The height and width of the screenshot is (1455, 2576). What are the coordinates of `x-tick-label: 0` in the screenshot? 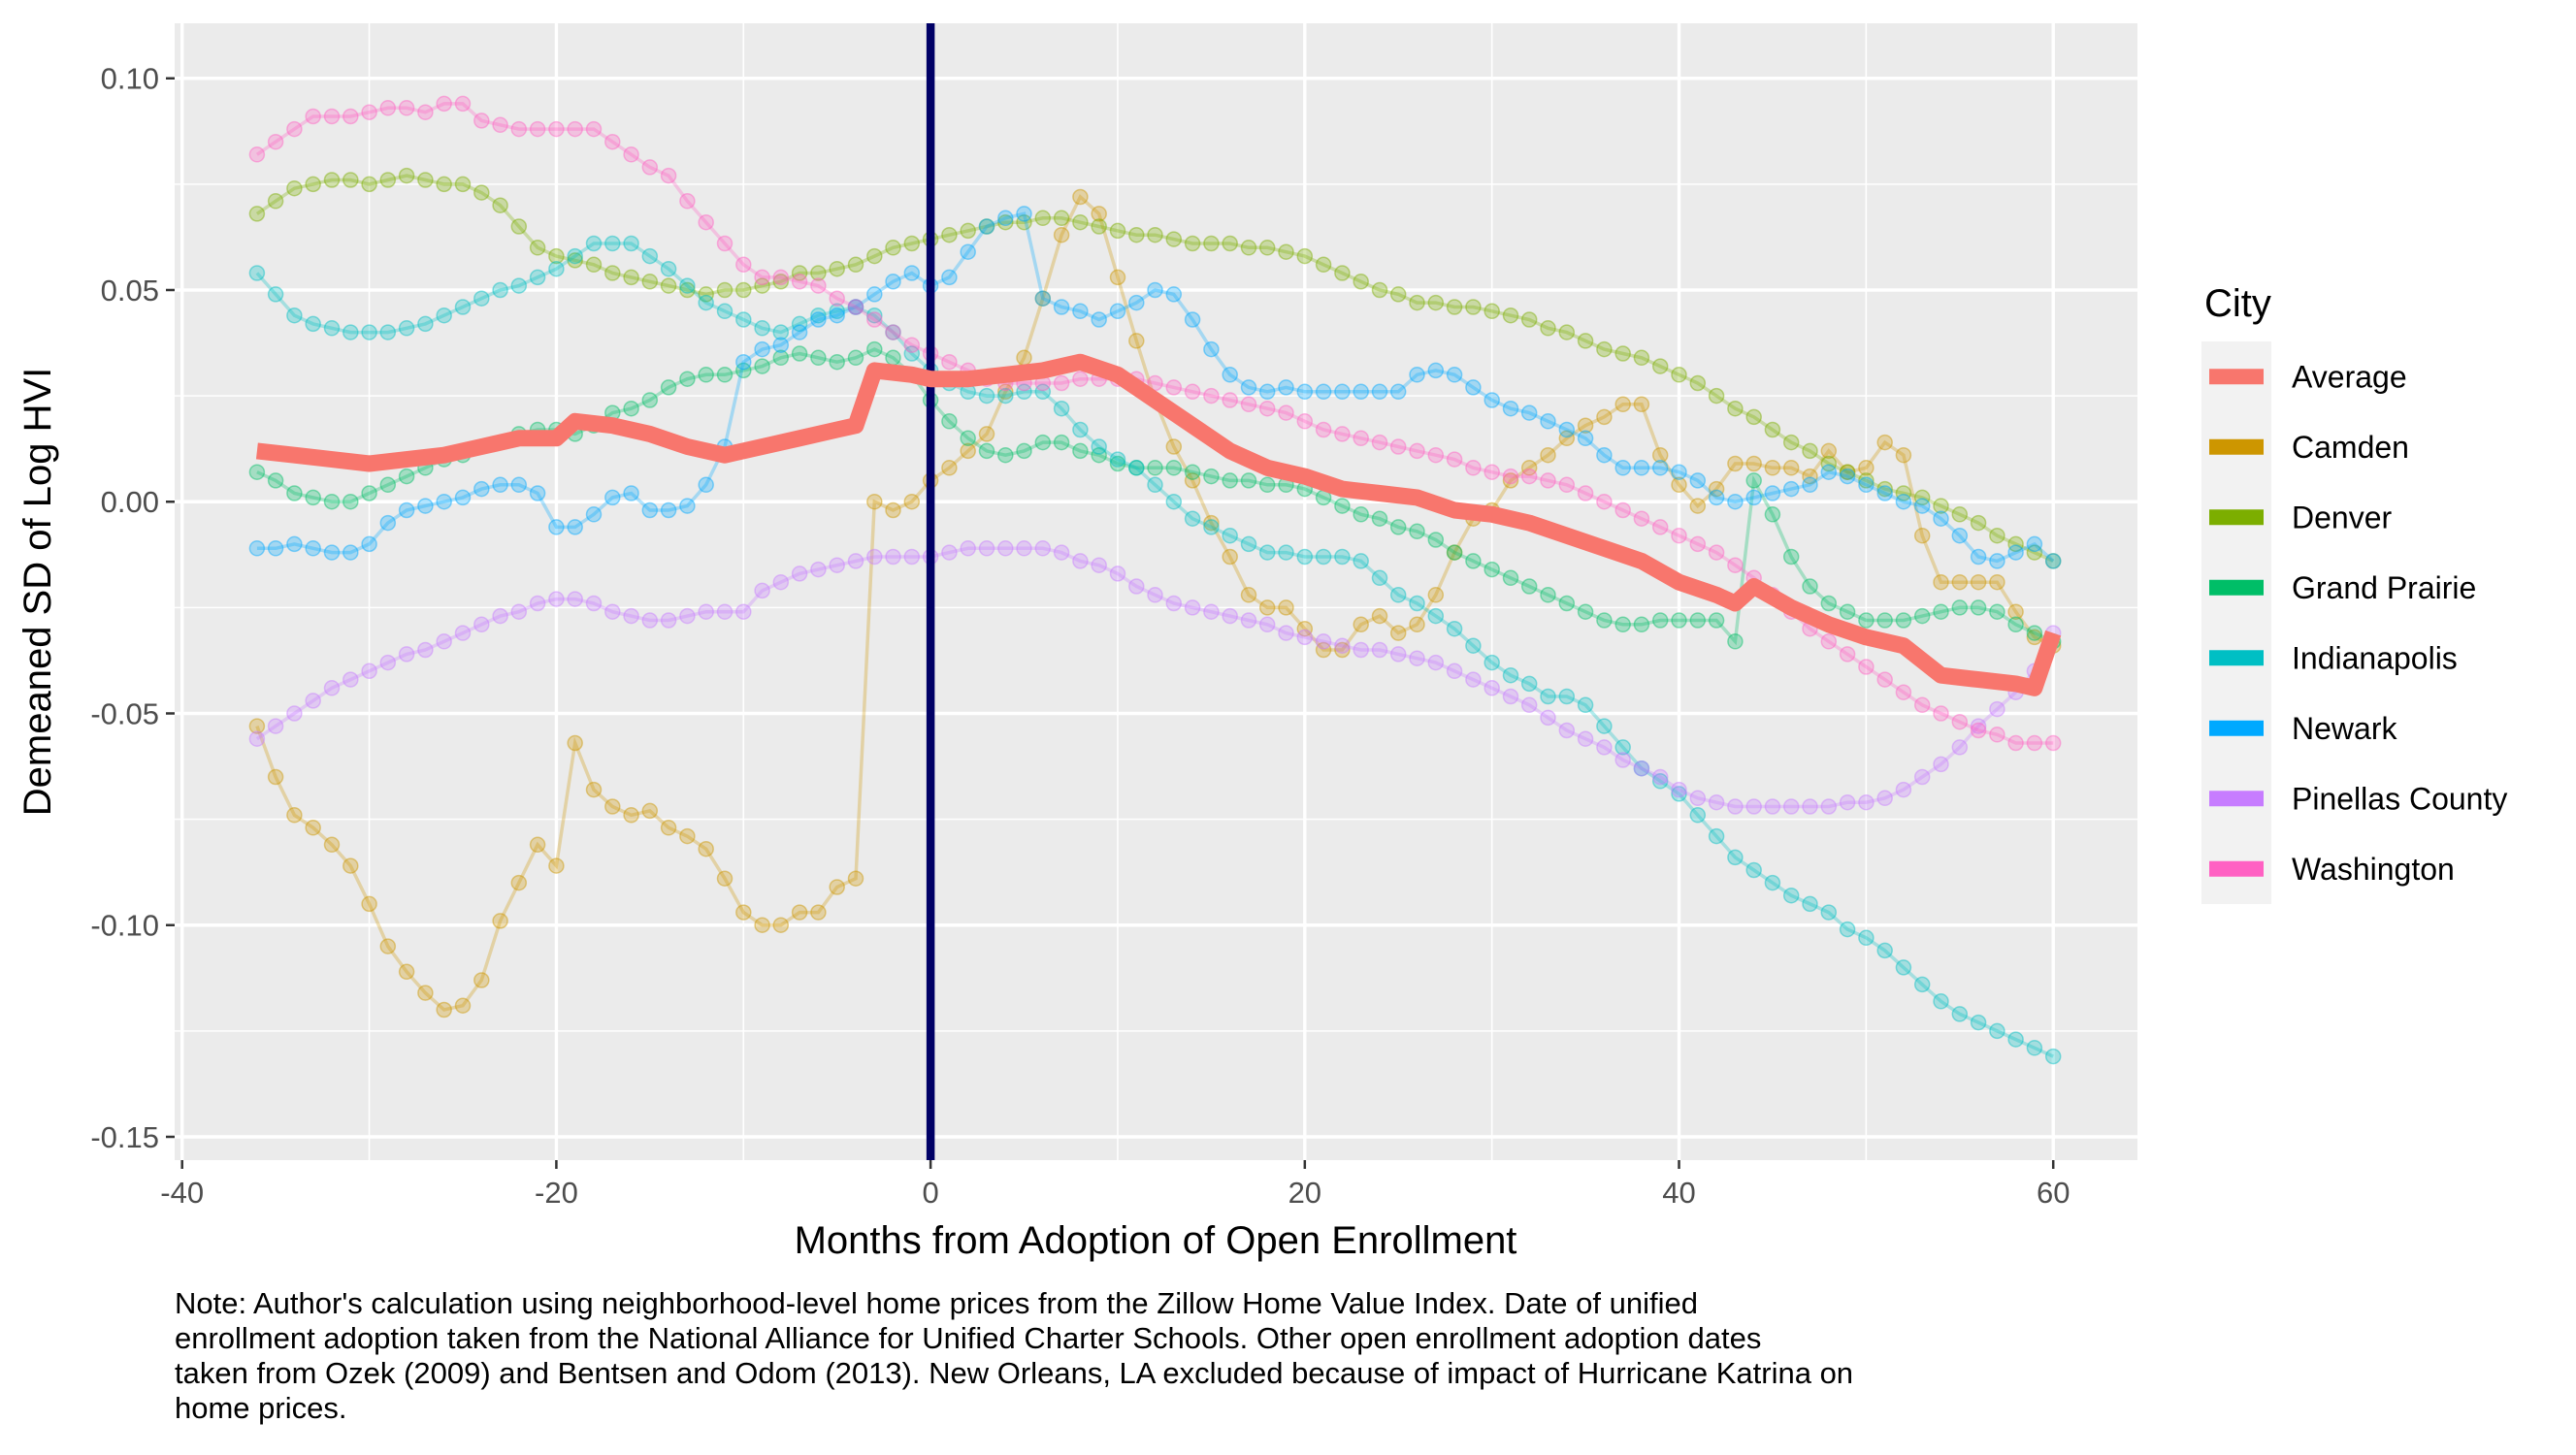 It's located at (930, 1193).